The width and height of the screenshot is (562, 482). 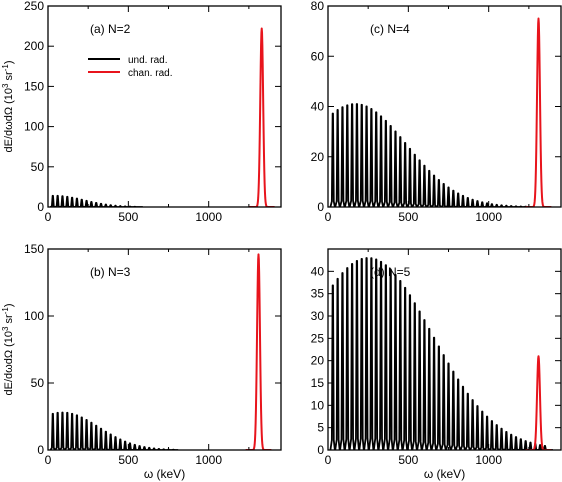 What do you see at coordinates (318, 56) in the screenshot?
I see `y-tick-label: 60` at bounding box center [318, 56].